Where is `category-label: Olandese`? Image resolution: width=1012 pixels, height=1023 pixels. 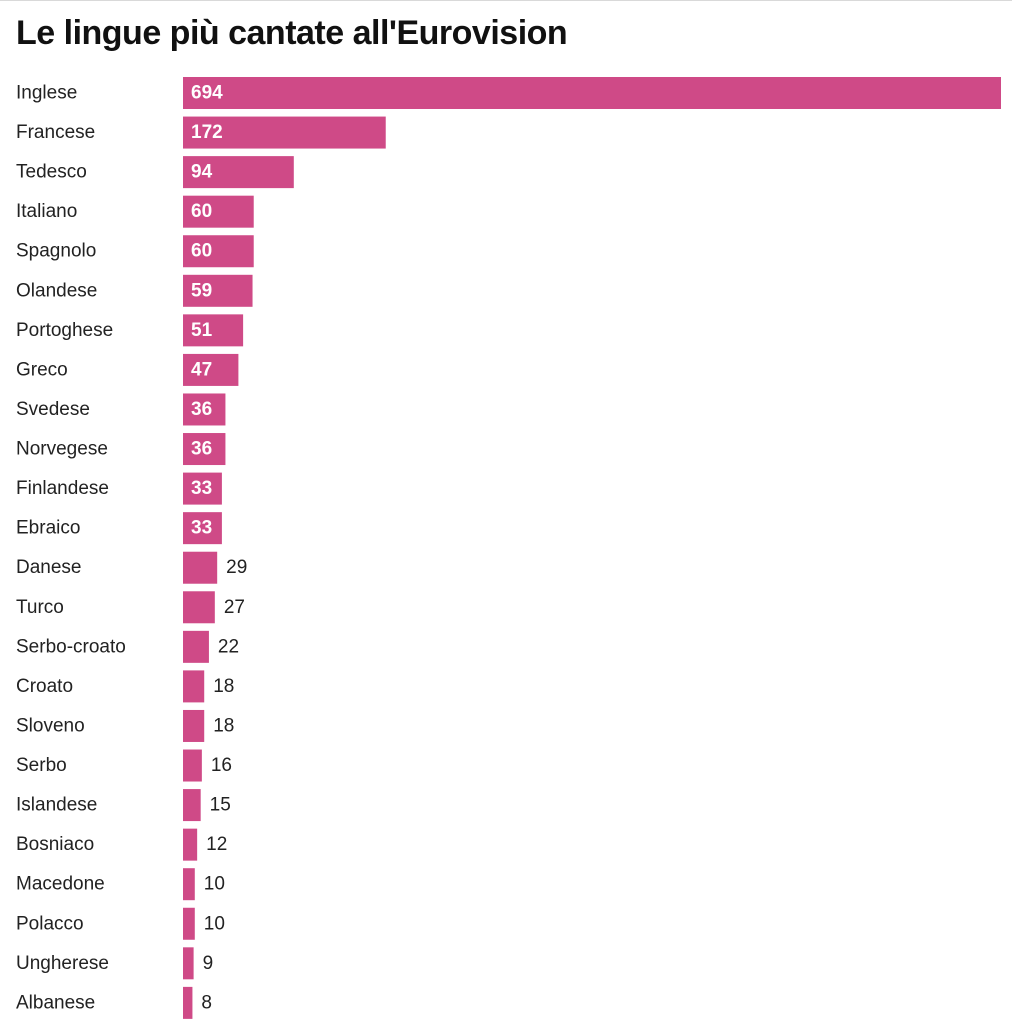
category-label: Olandese is located at coordinates (56, 290).